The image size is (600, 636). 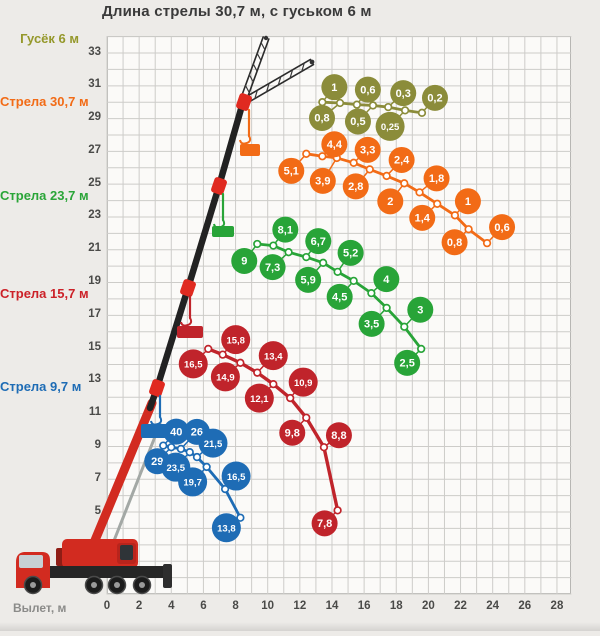 I want to click on capacity-badge: 5,1, so click(x=291, y=170).